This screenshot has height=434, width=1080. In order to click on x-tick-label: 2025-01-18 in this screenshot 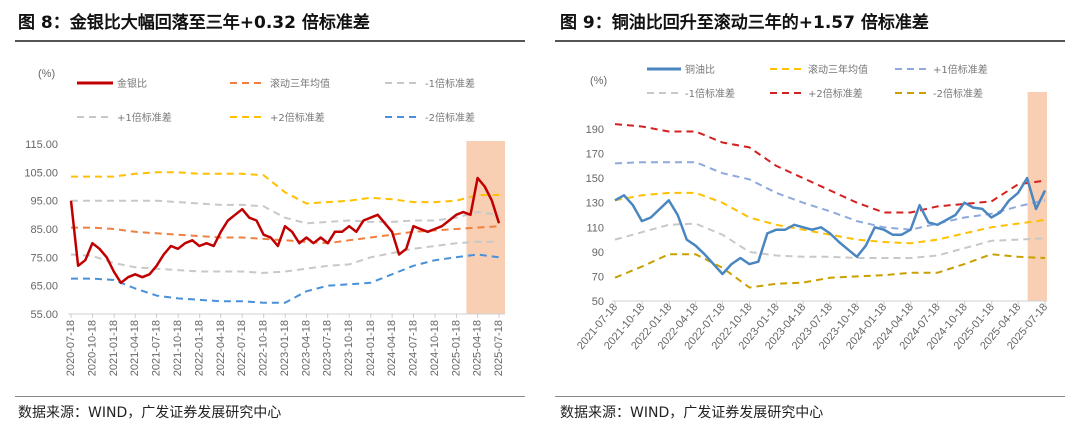, I will do `click(457, 348)`.